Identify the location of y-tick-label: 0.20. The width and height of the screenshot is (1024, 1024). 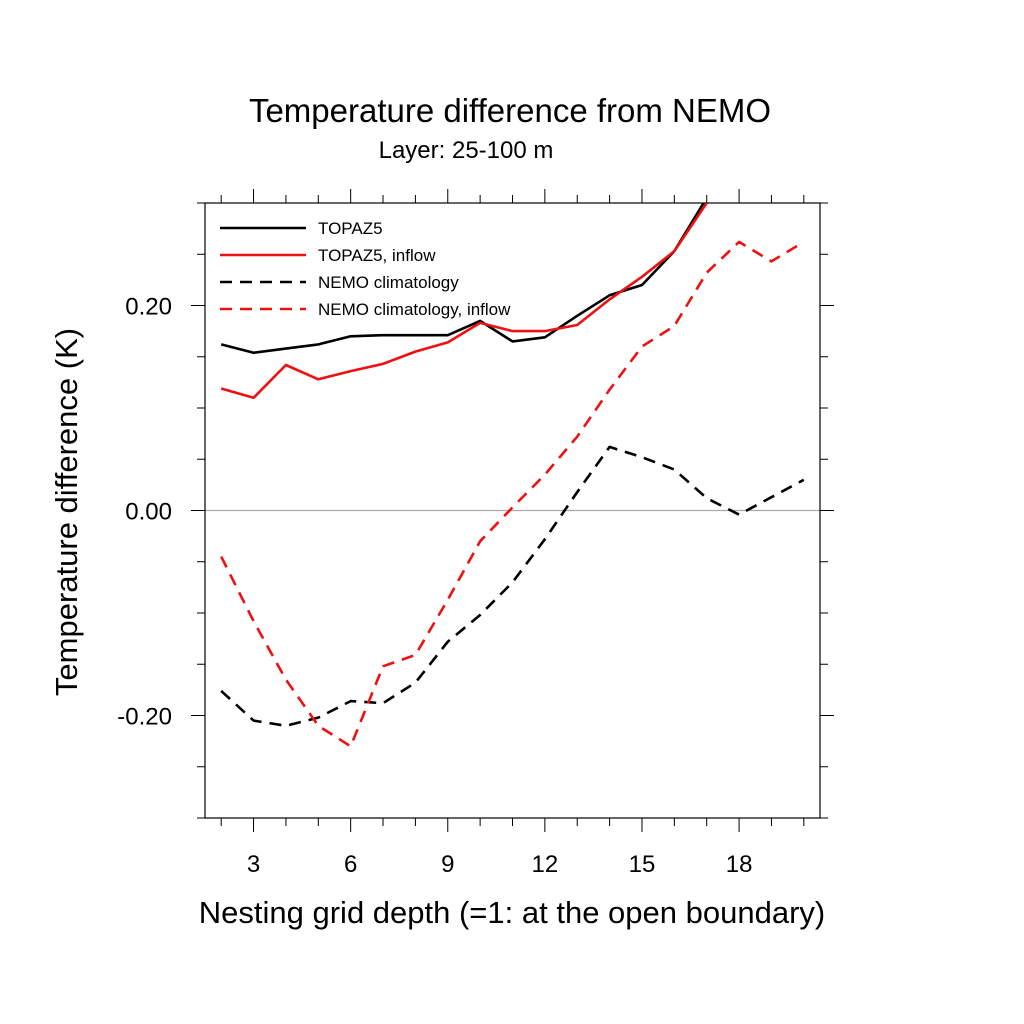
(148, 307).